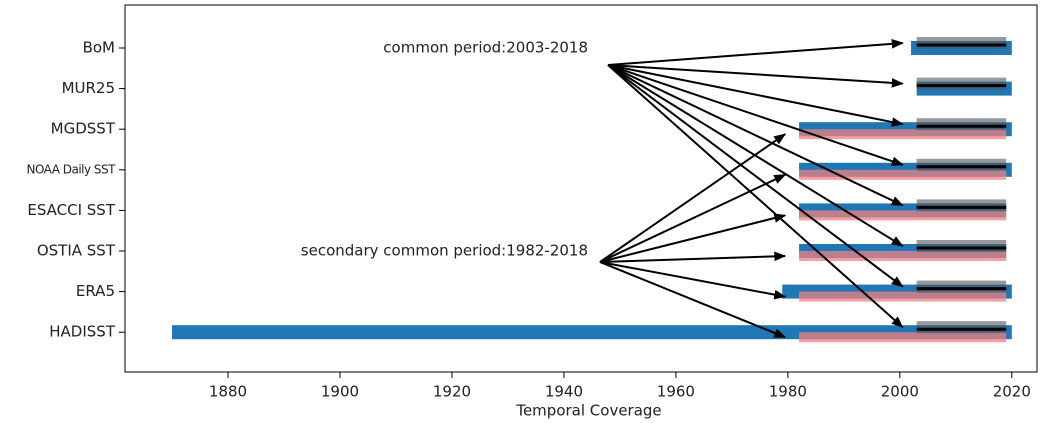 This screenshot has height=423, width=1045. I want to click on x-tick-label: 1900, so click(340, 392).